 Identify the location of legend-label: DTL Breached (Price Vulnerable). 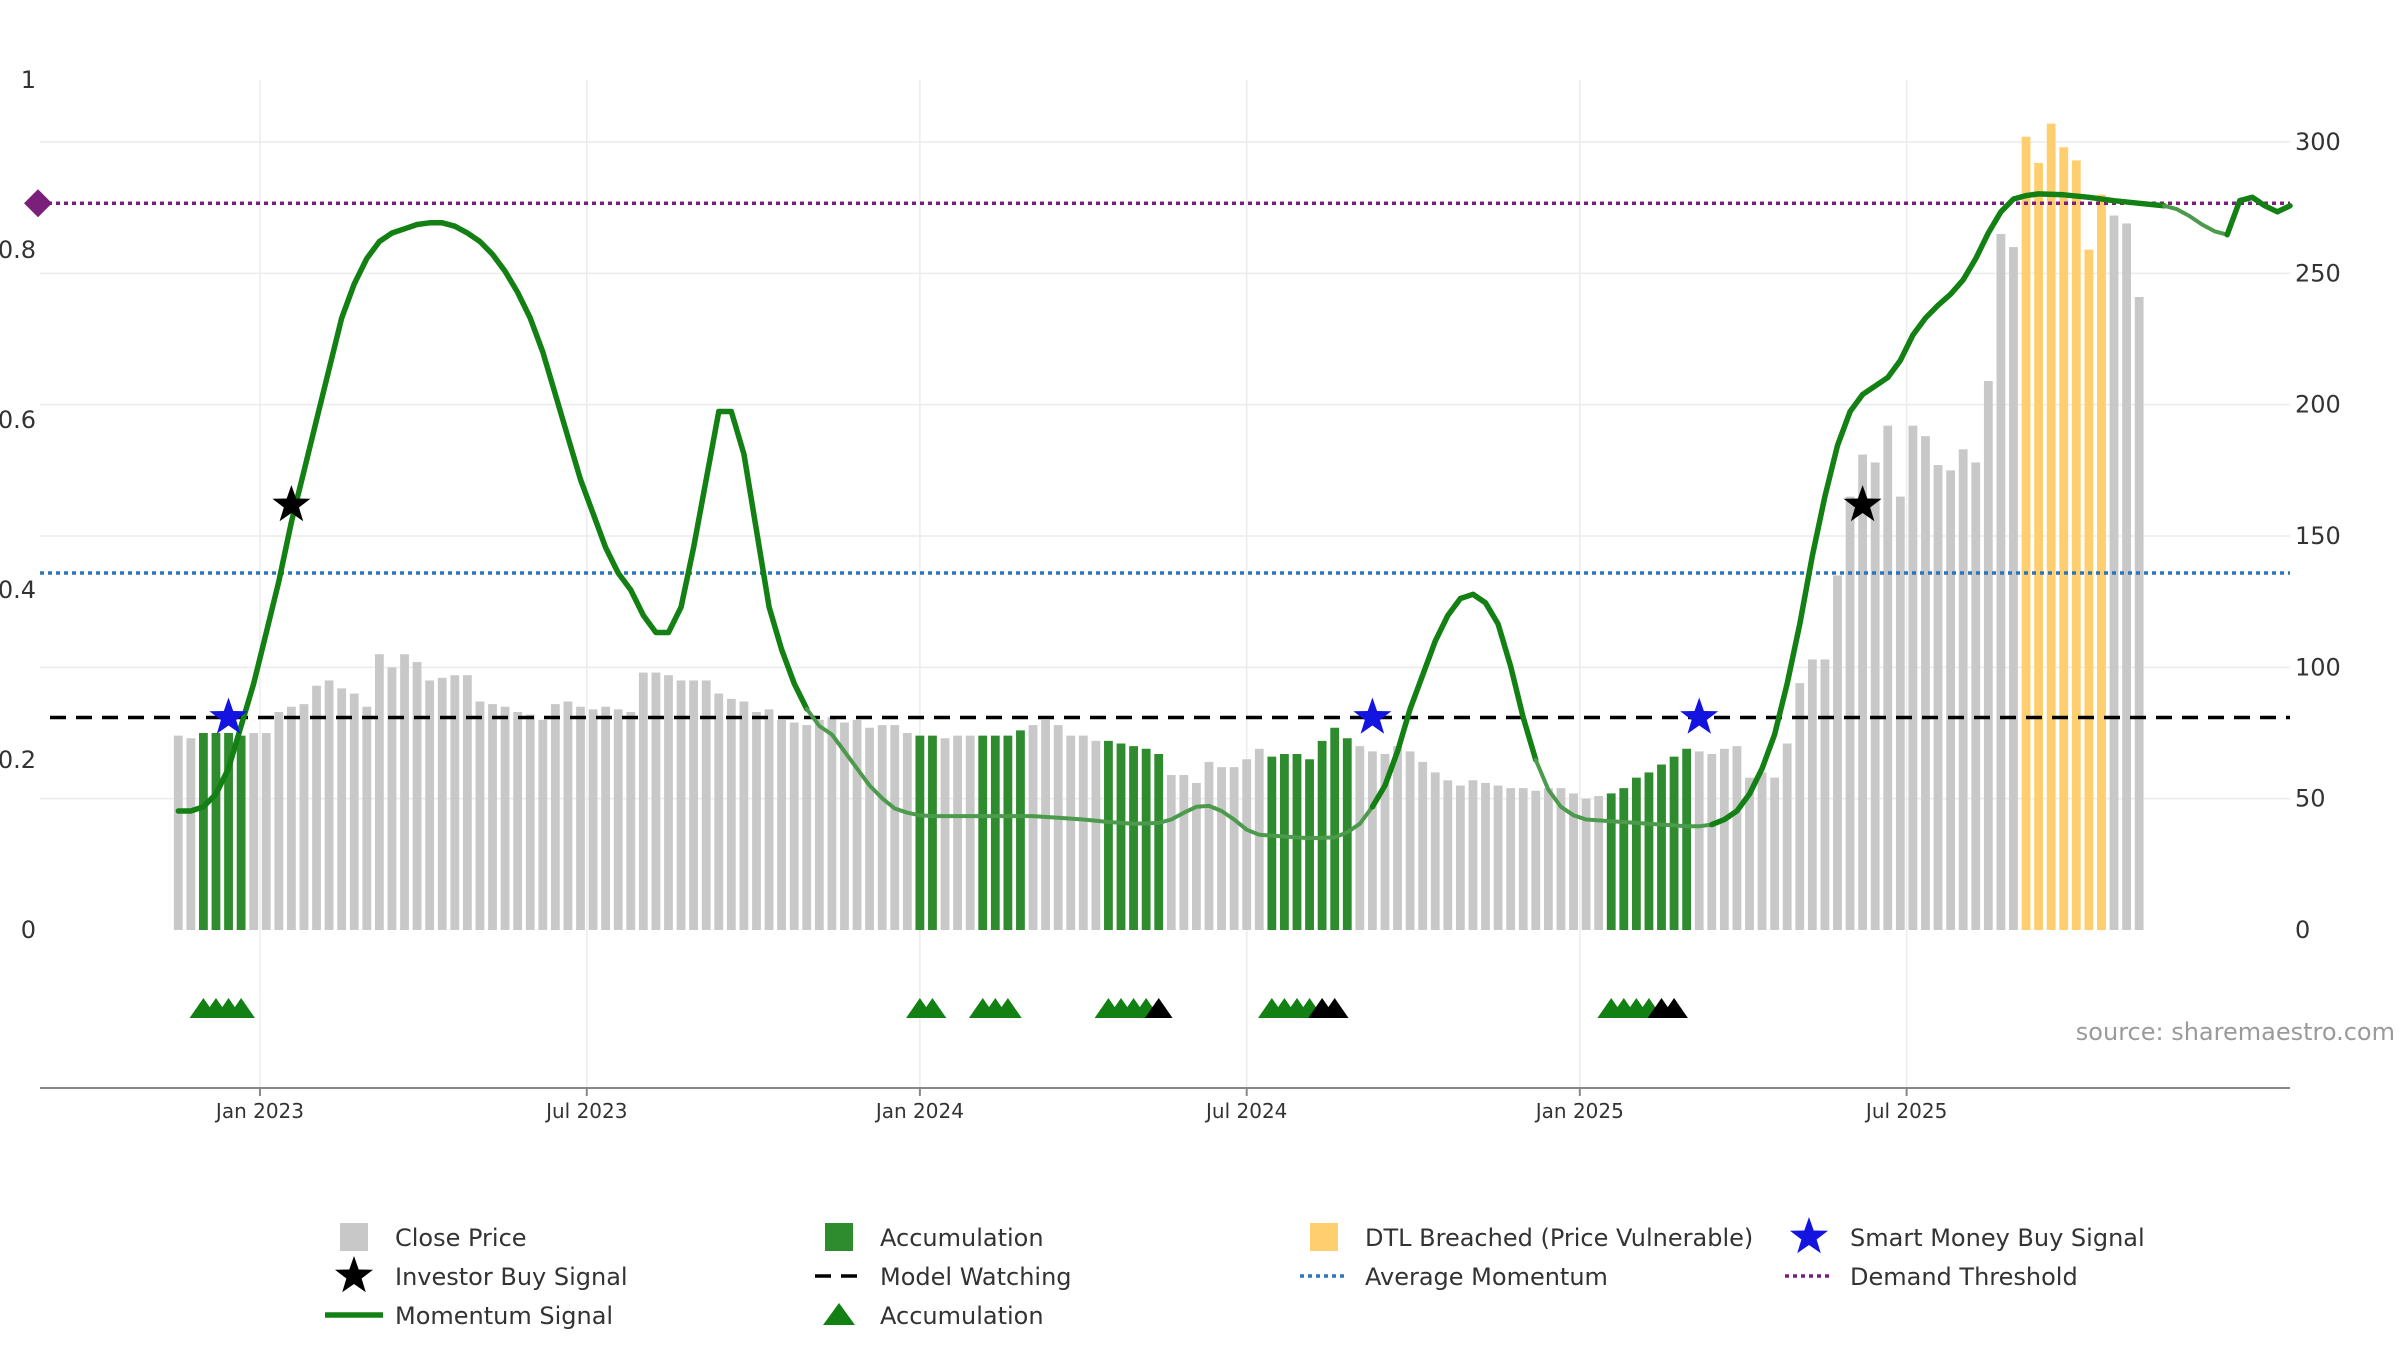
(1559, 1238).